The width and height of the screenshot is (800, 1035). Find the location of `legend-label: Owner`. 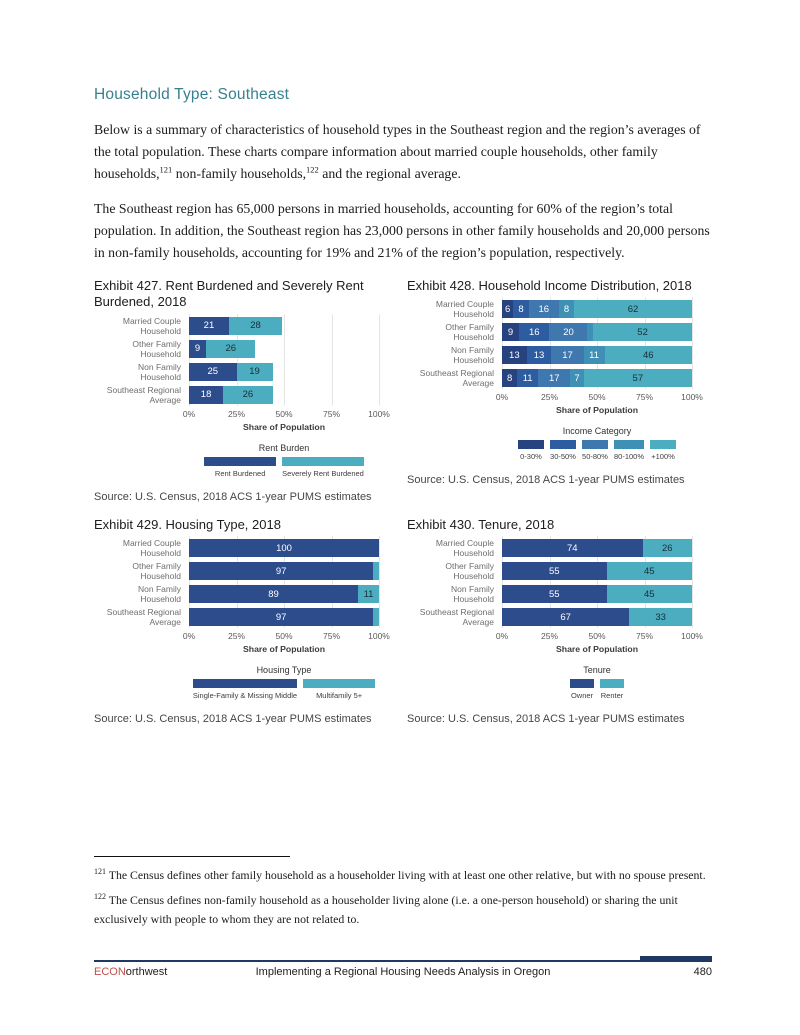

legend-label: Owner is located at coordinates (582, 696).